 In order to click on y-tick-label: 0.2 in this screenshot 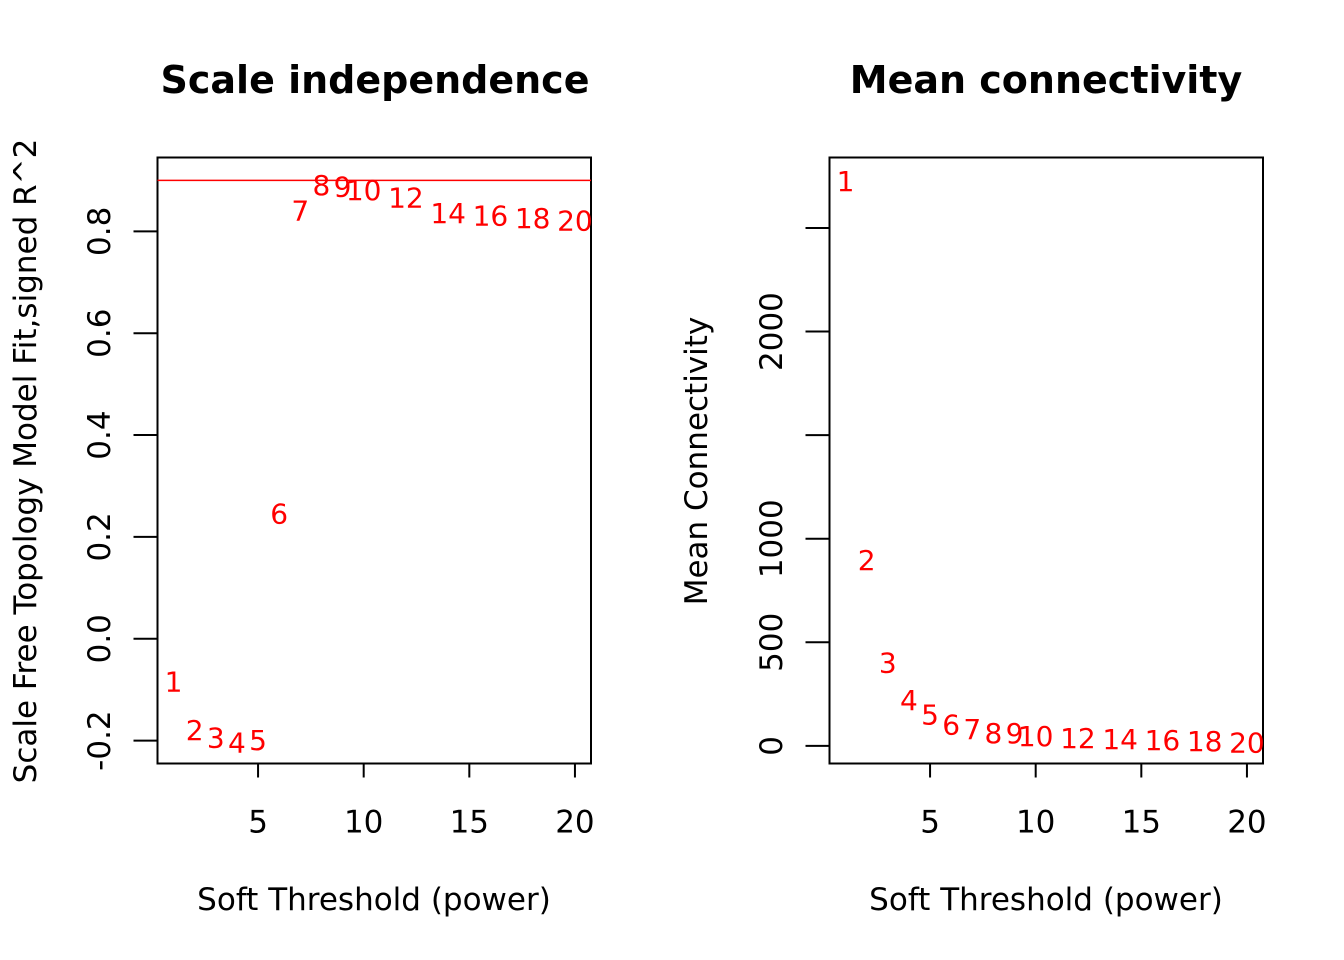, I will do `click(100, 536)`.